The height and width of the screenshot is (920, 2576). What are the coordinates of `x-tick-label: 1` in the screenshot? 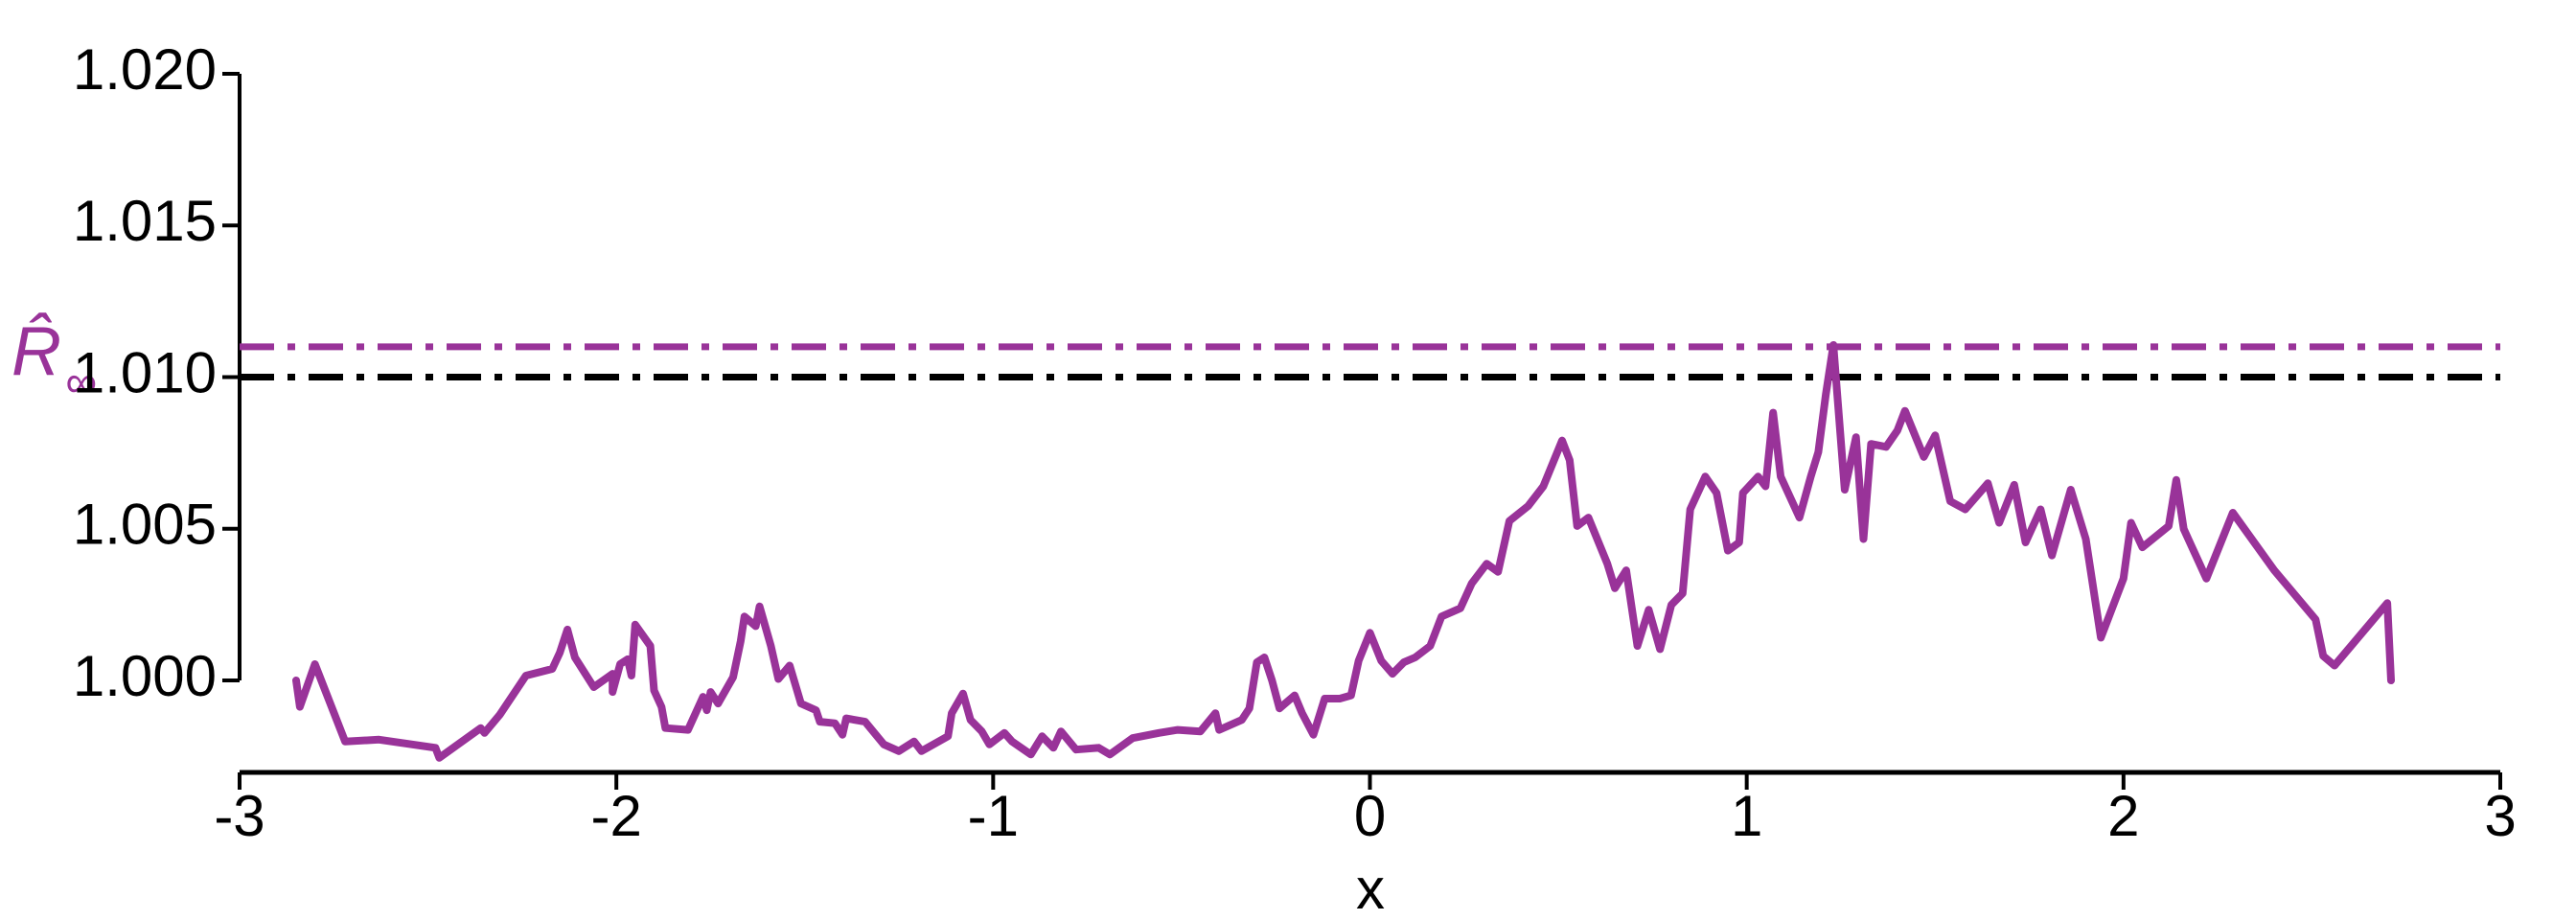 It's located at (1746, 816).